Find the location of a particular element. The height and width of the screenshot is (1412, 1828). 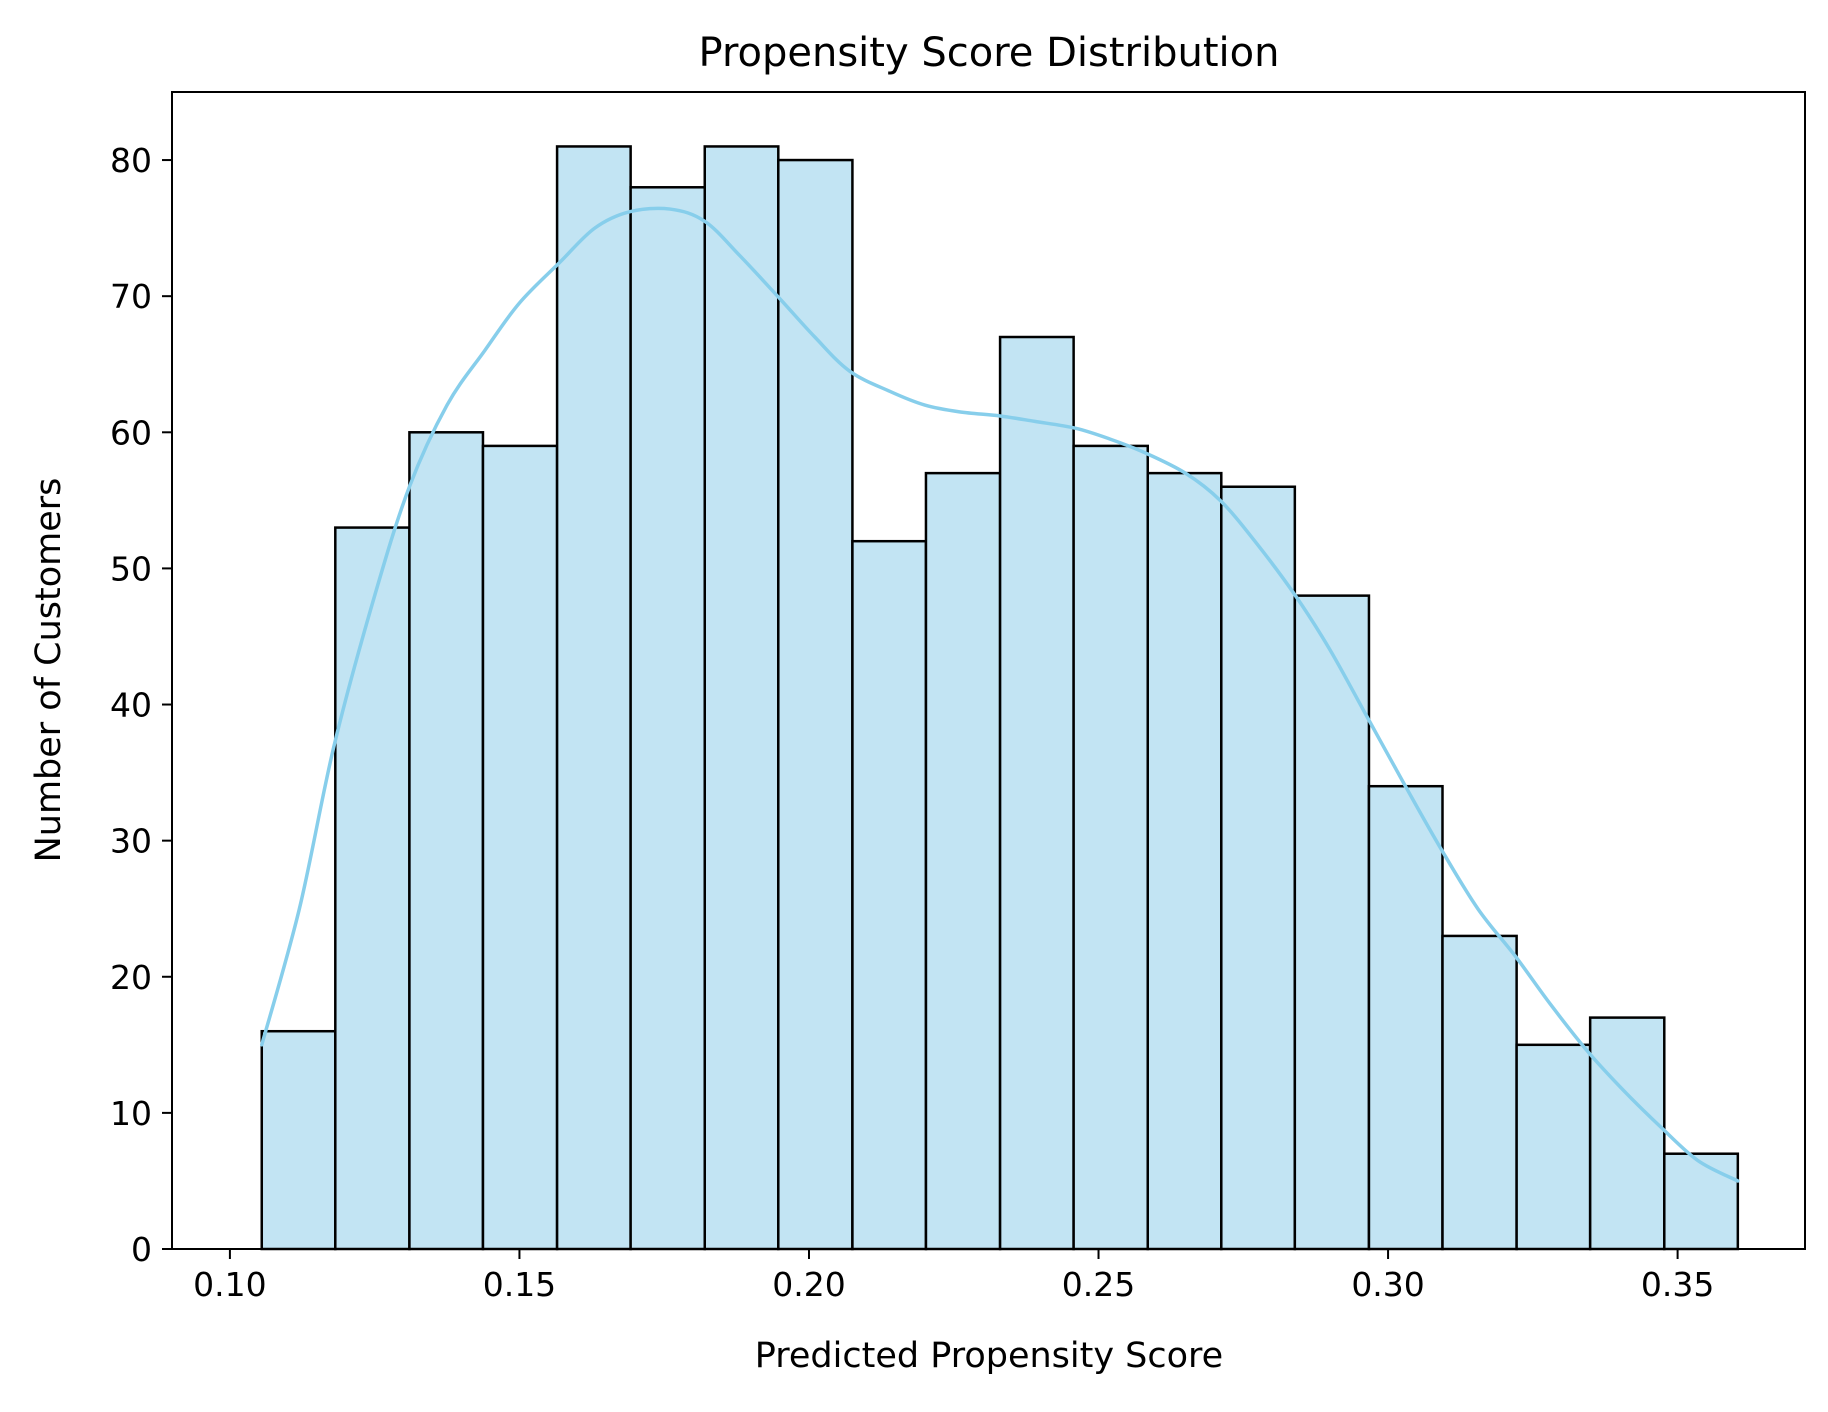

y-tick-label: 40 is located at coordinates (131, 705).